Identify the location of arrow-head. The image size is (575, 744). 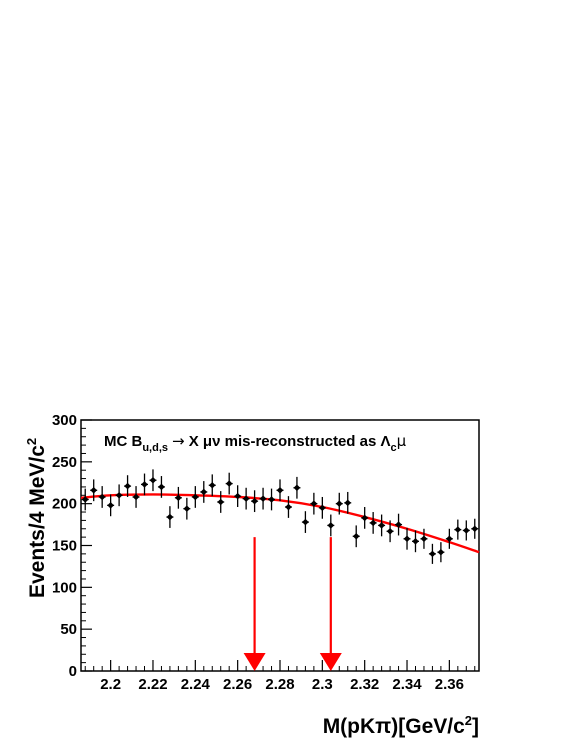
(254, 662).